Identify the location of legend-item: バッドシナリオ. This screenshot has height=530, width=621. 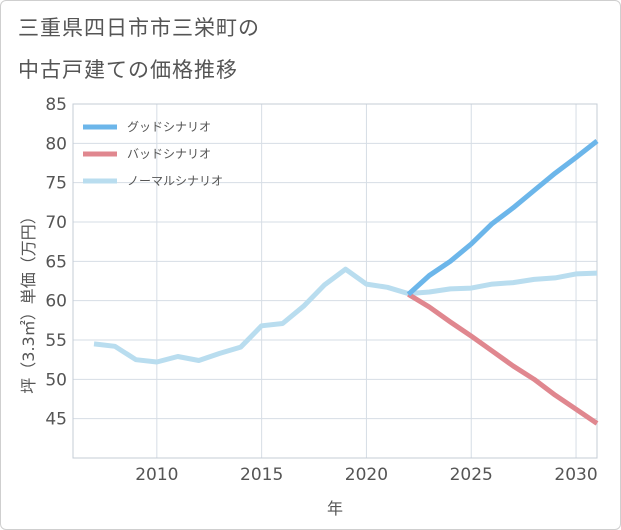
(147, 154).